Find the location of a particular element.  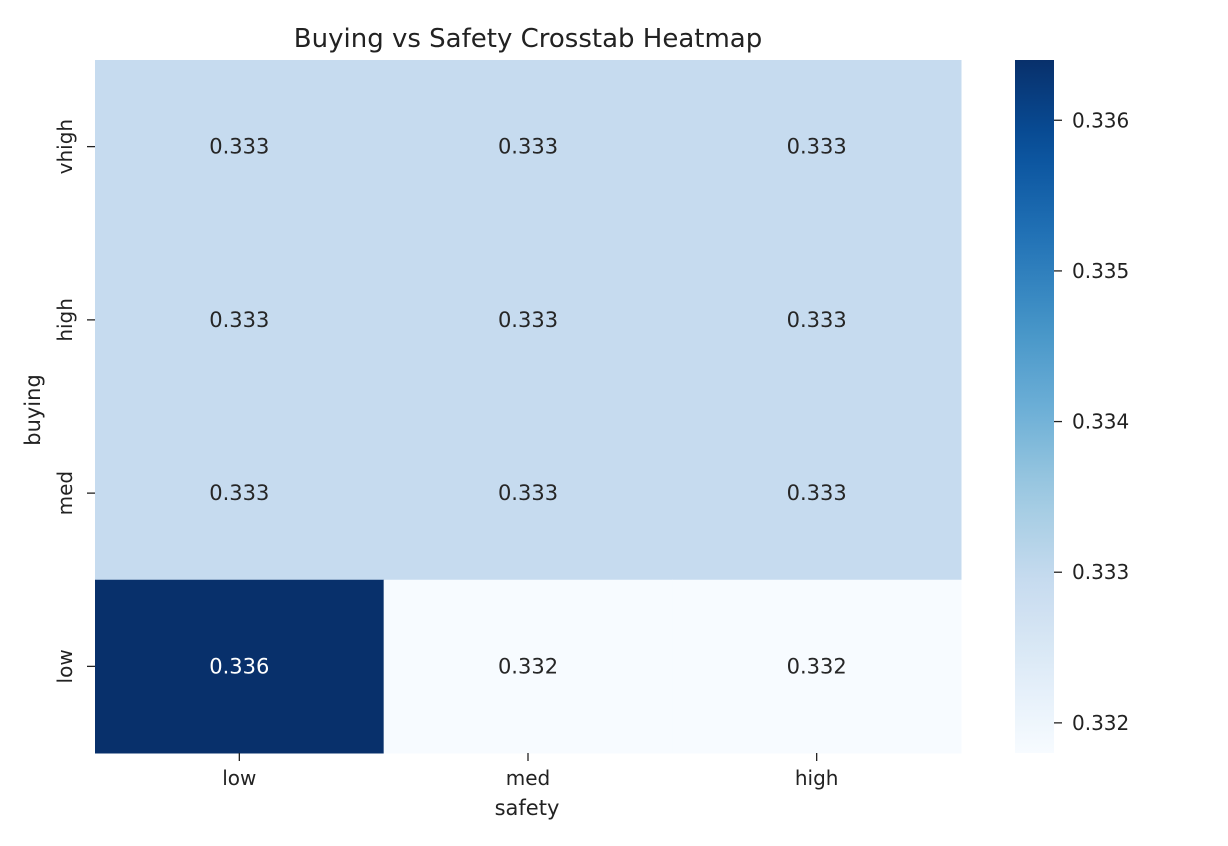

y-tick-label: vhigh is located at coordinates (65, 146).